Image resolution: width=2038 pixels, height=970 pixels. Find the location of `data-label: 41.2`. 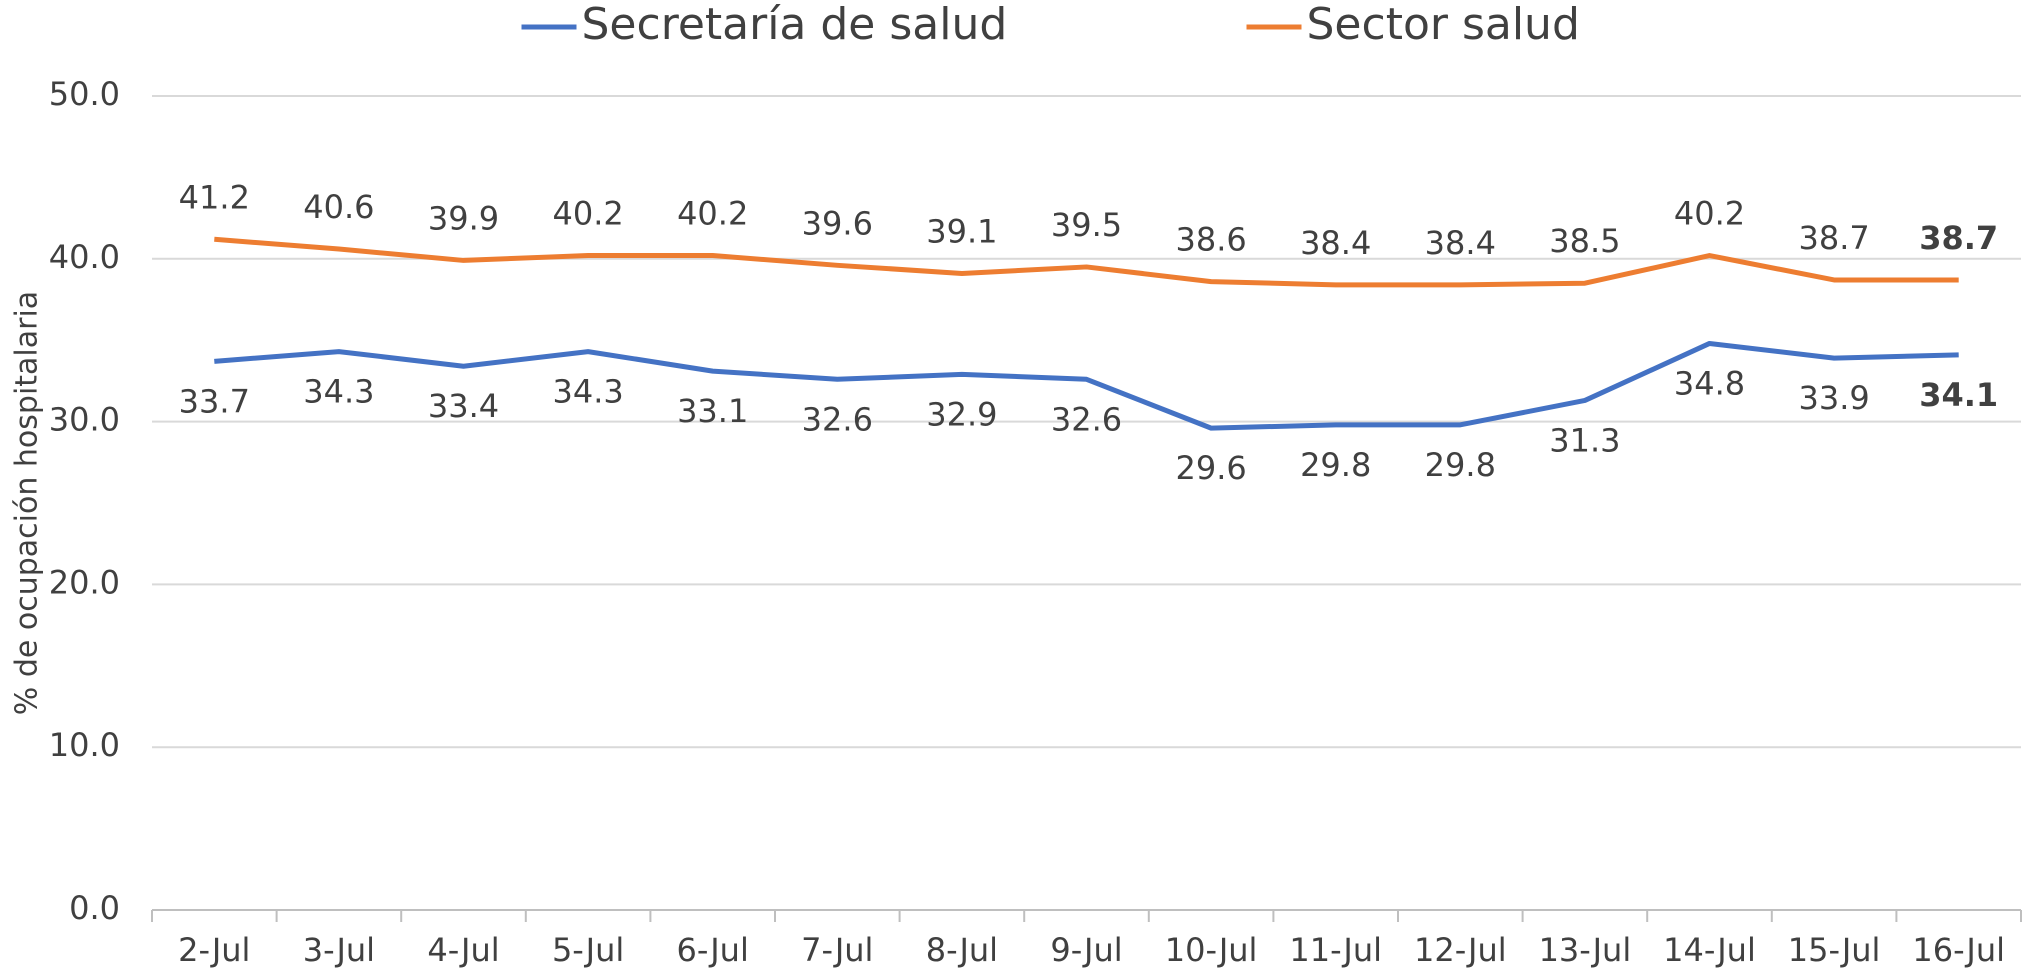

data-label: 41.2 is located at coordinates (214, 197).